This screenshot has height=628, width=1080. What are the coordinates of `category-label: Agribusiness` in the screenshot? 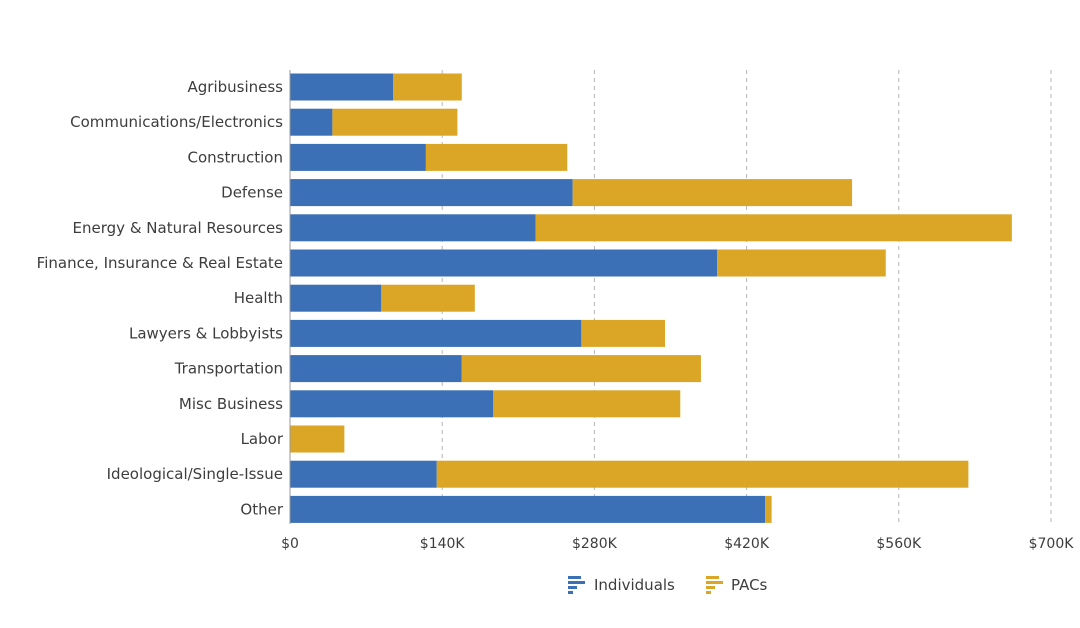 It's located at (236, 87).